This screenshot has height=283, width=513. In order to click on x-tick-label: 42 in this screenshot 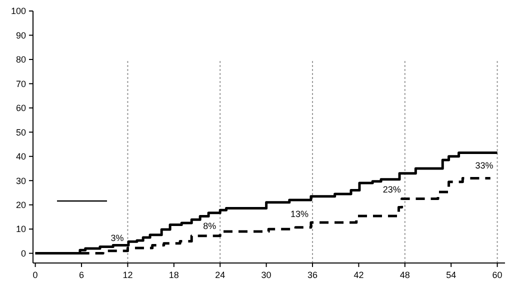, I will do `click(359, 275)`.